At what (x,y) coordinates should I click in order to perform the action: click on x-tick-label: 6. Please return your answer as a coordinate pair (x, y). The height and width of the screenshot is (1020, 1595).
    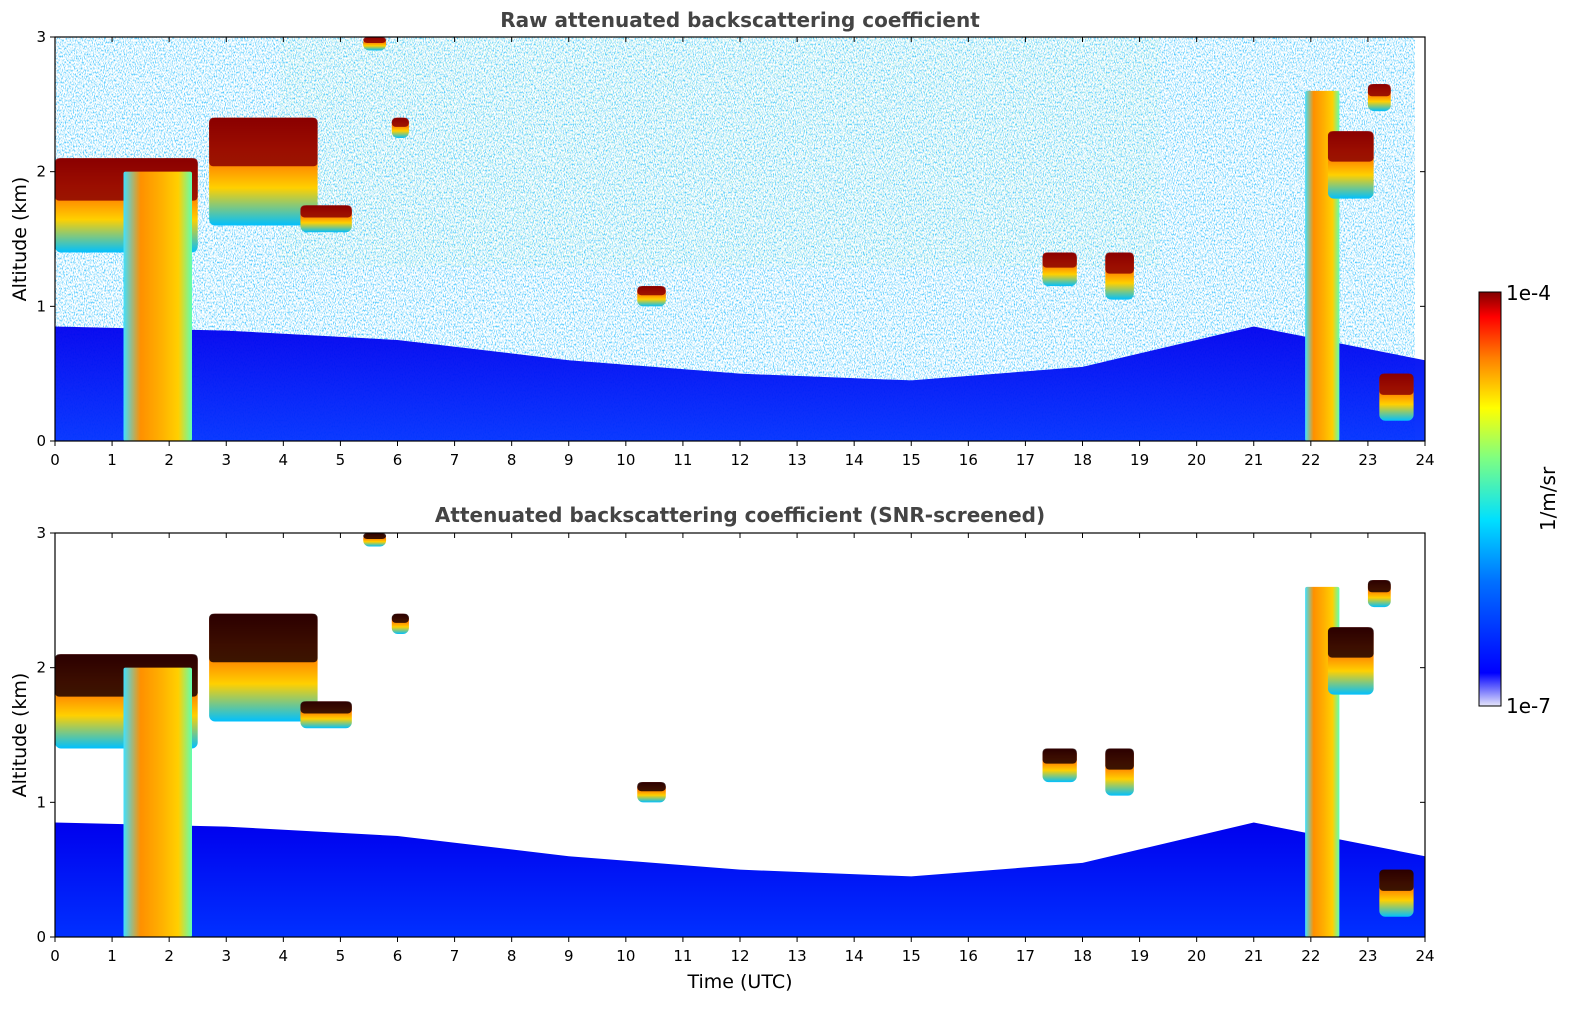
    Looking at the image, I should click on (398, 460).